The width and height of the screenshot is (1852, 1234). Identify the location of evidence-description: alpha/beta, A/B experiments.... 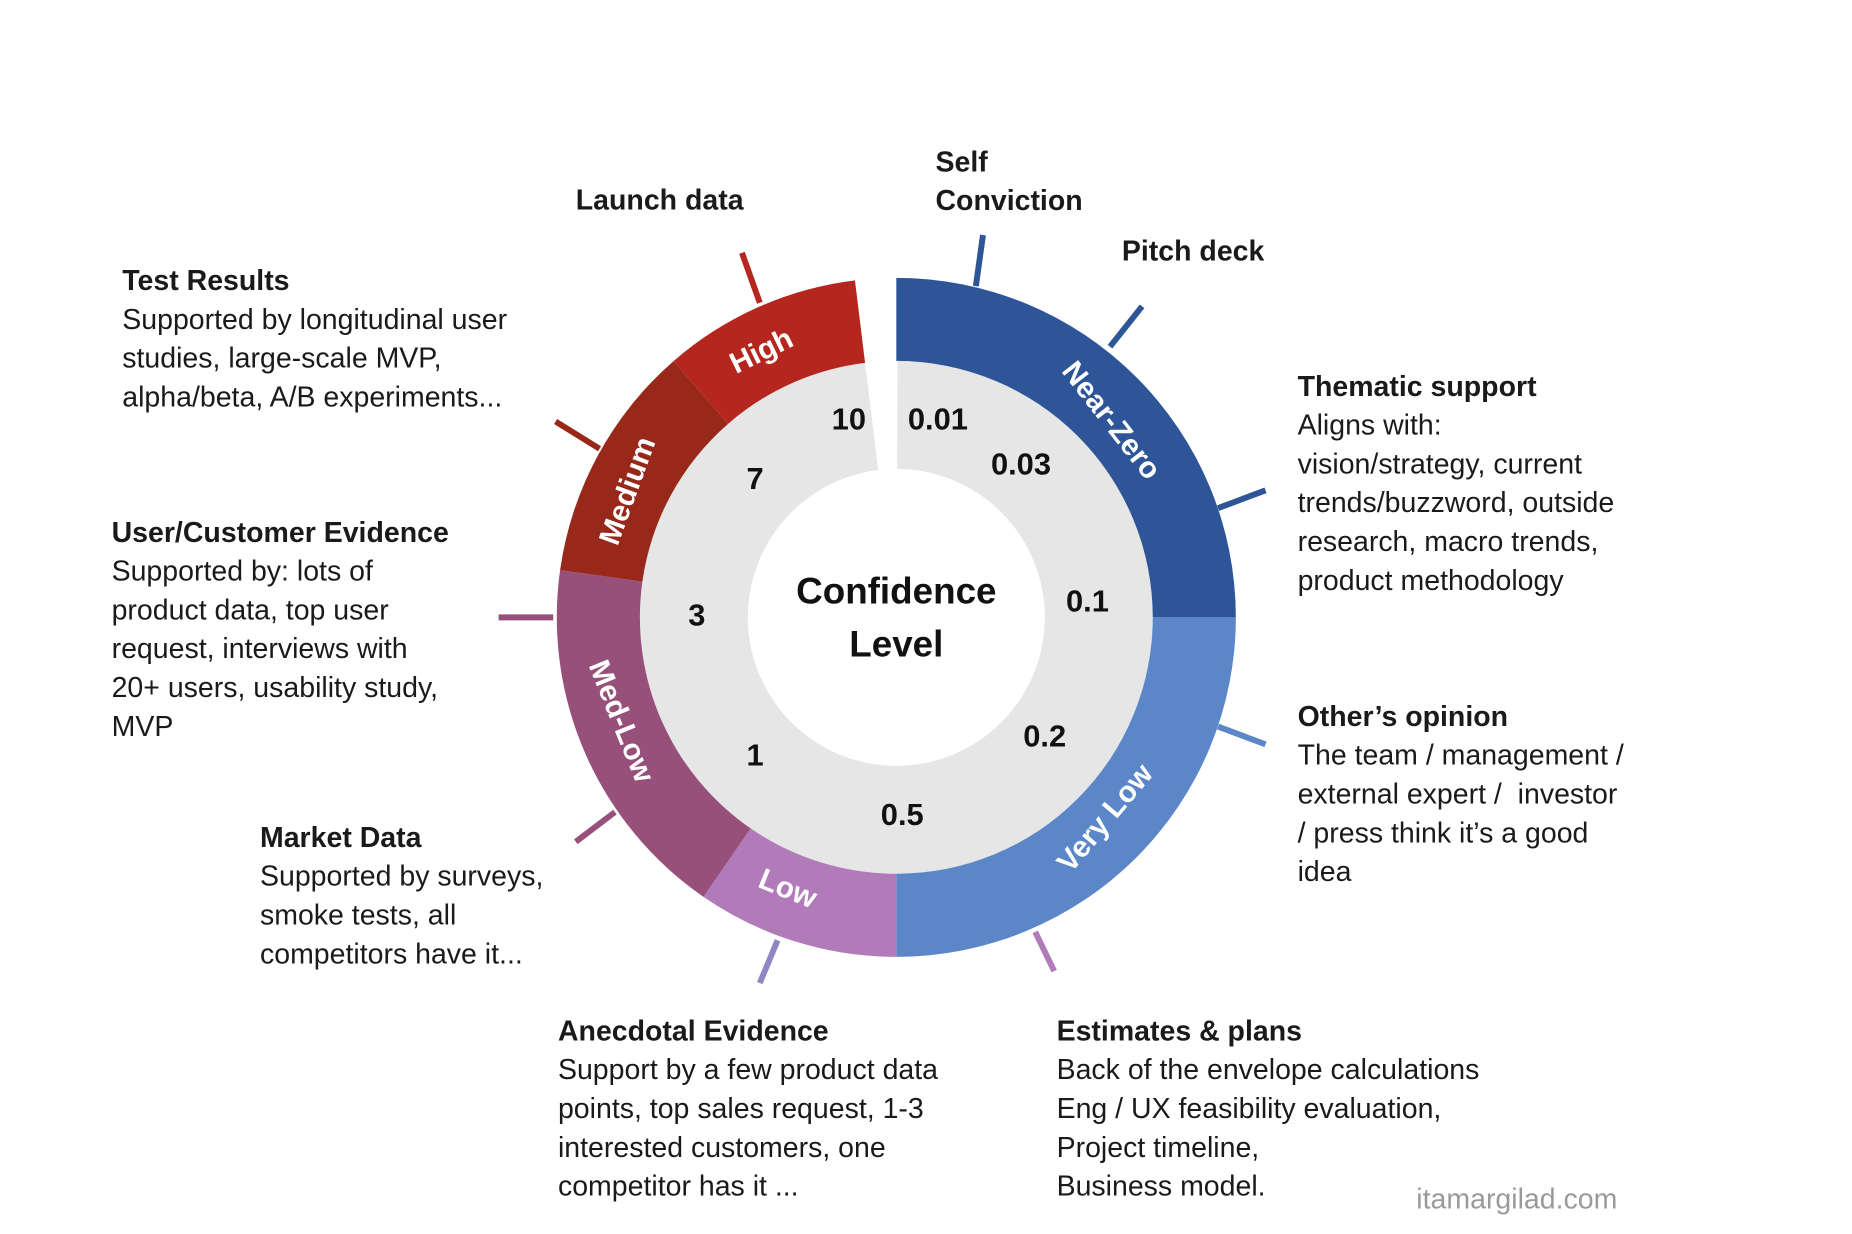
(312, 398).